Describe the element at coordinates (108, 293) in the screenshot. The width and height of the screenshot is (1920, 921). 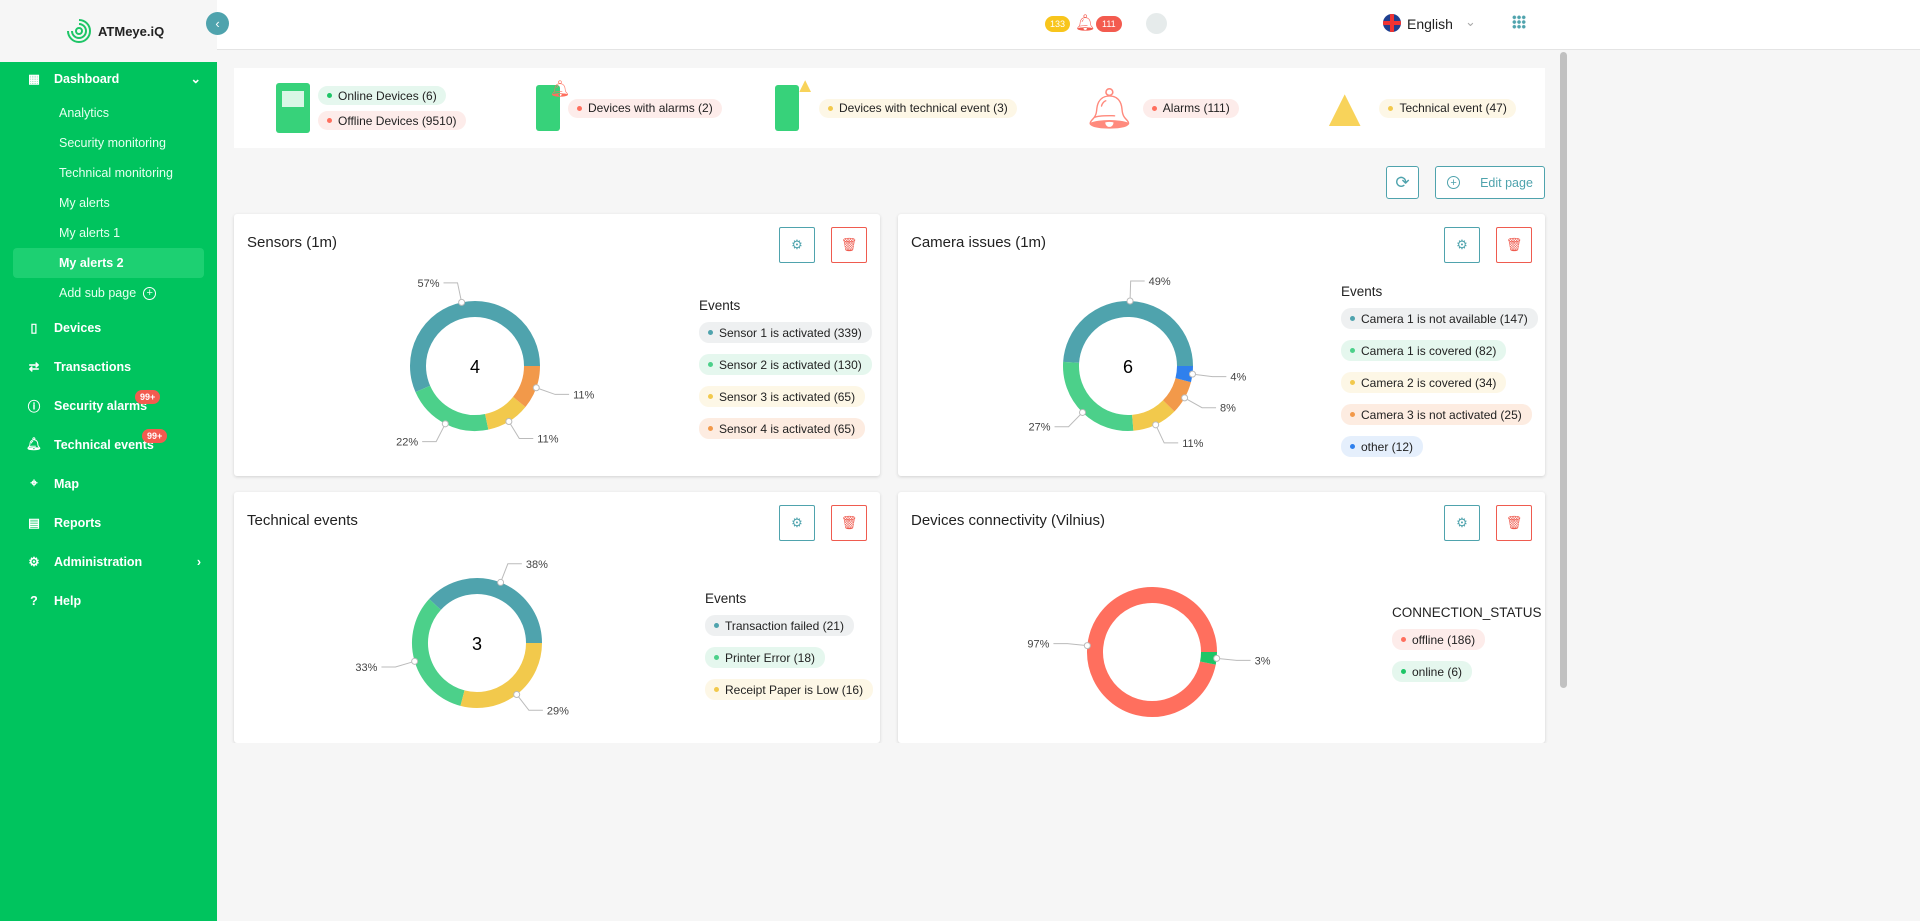
I see `add-sub-page-button: Add sub page +` at that location.